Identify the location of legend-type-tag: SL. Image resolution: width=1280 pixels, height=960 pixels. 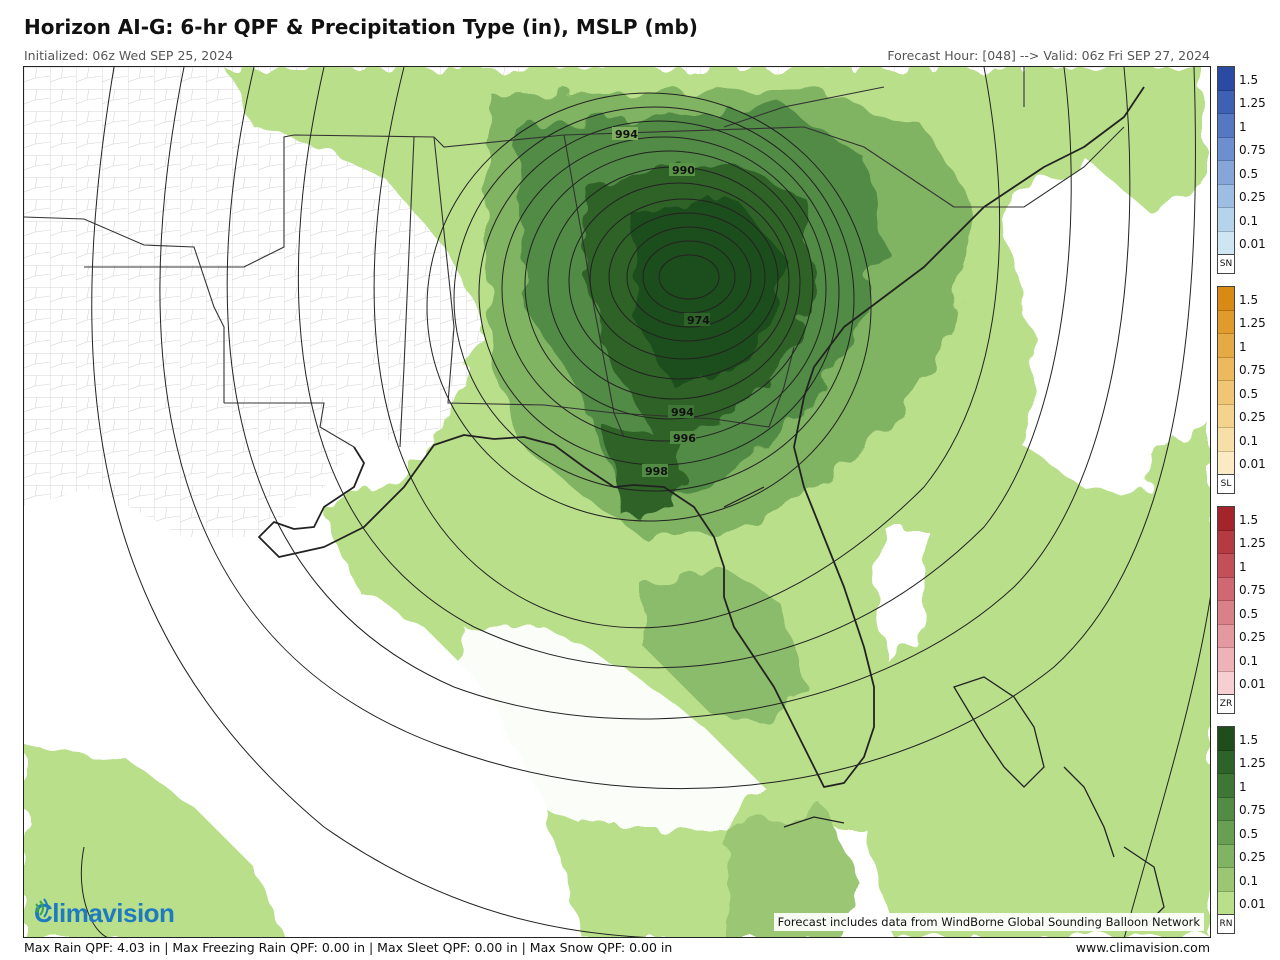
(1226, 484).